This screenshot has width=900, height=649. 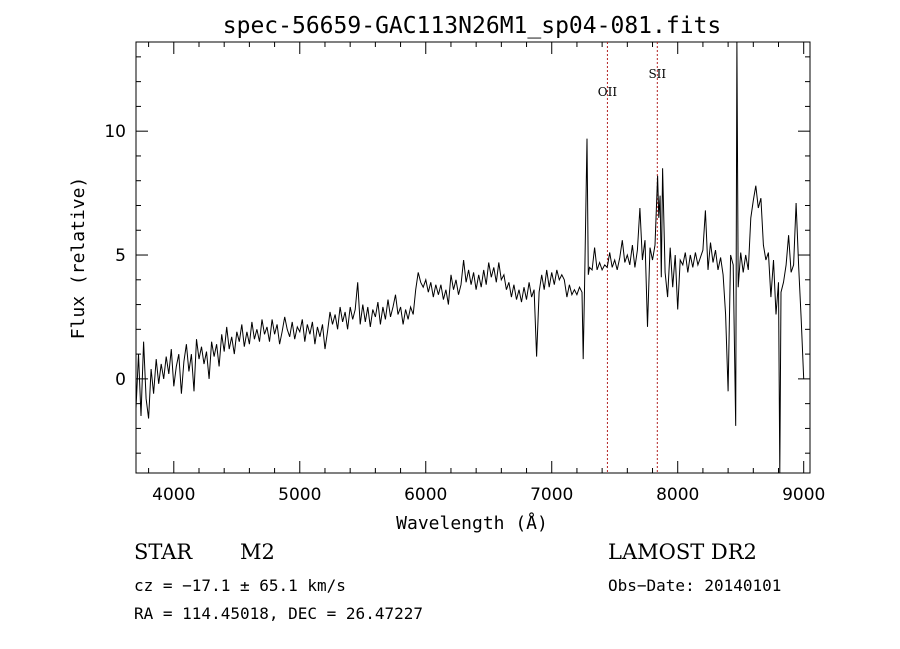 What do you see at coordinates (657, 74) in the screenshot?
I see `marker-label-sii: SII` at bounding box center [657, 74].